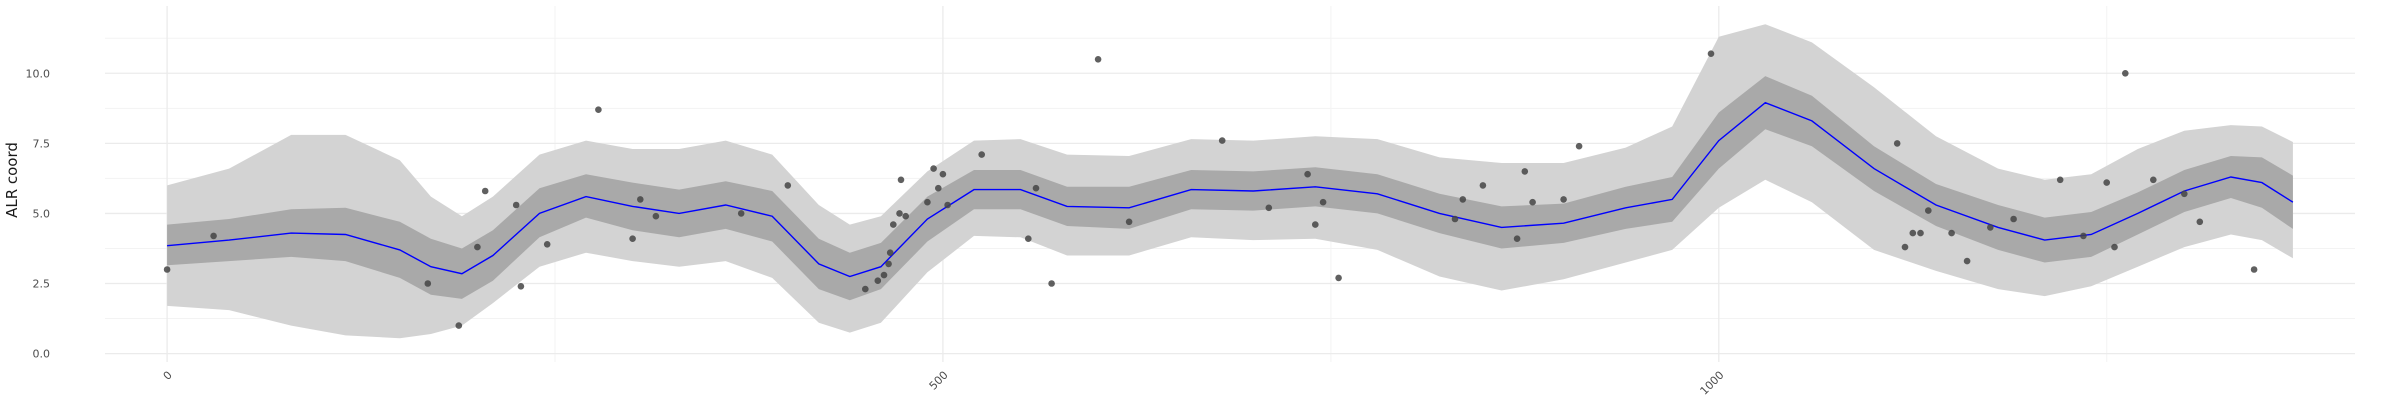  Describe the element at coordinates (38, 73) in the screenshot. I see `y-tick-label: 10.0` at that location.